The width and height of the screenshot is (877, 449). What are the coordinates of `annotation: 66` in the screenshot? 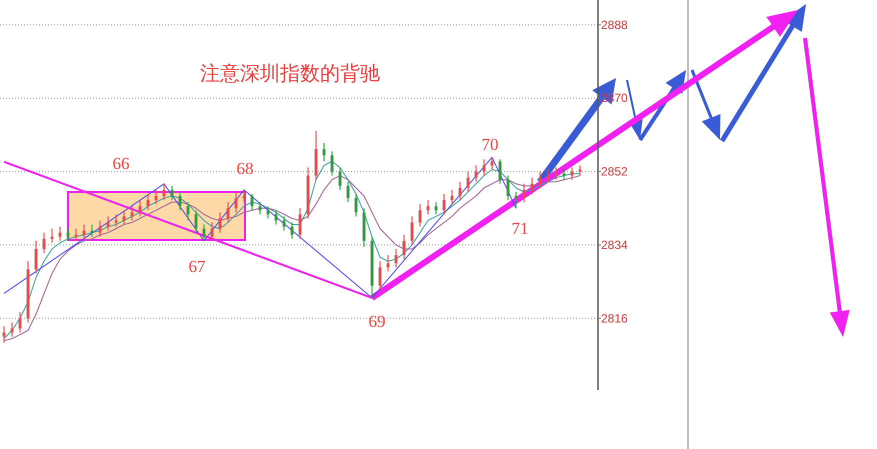 It's located at (121, 163).